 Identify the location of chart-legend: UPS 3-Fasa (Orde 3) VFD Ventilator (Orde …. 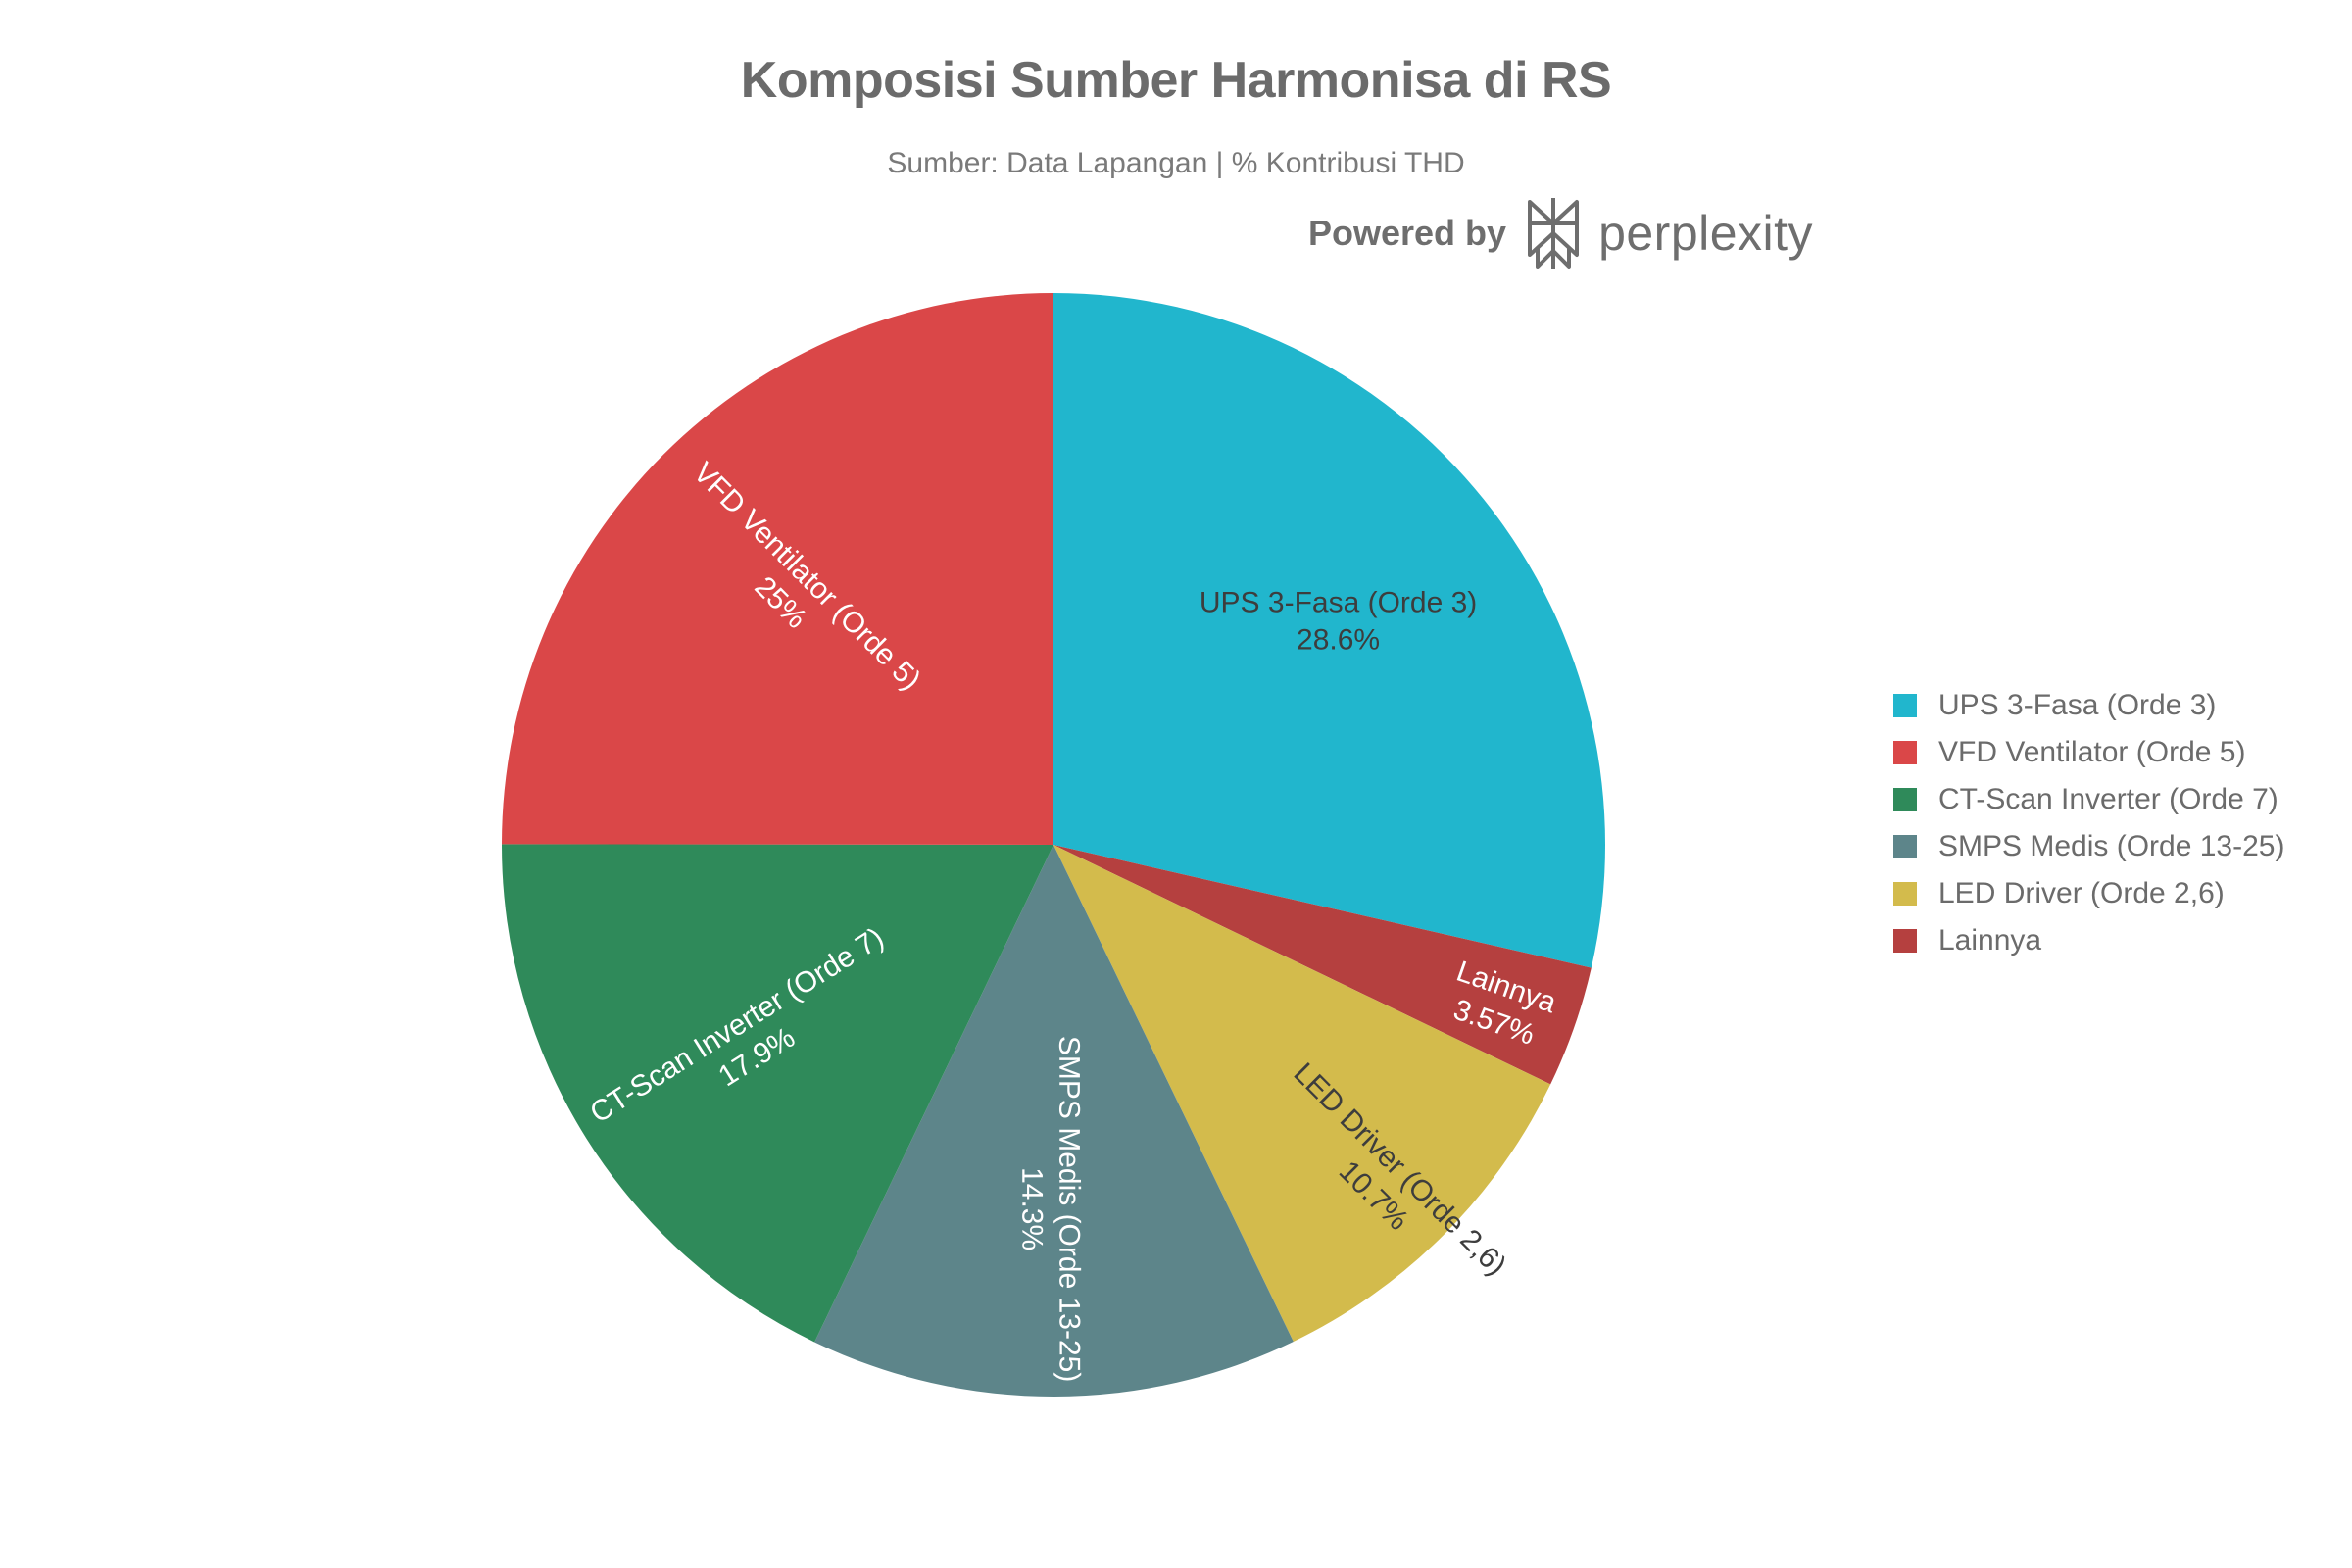
(2088, 823).